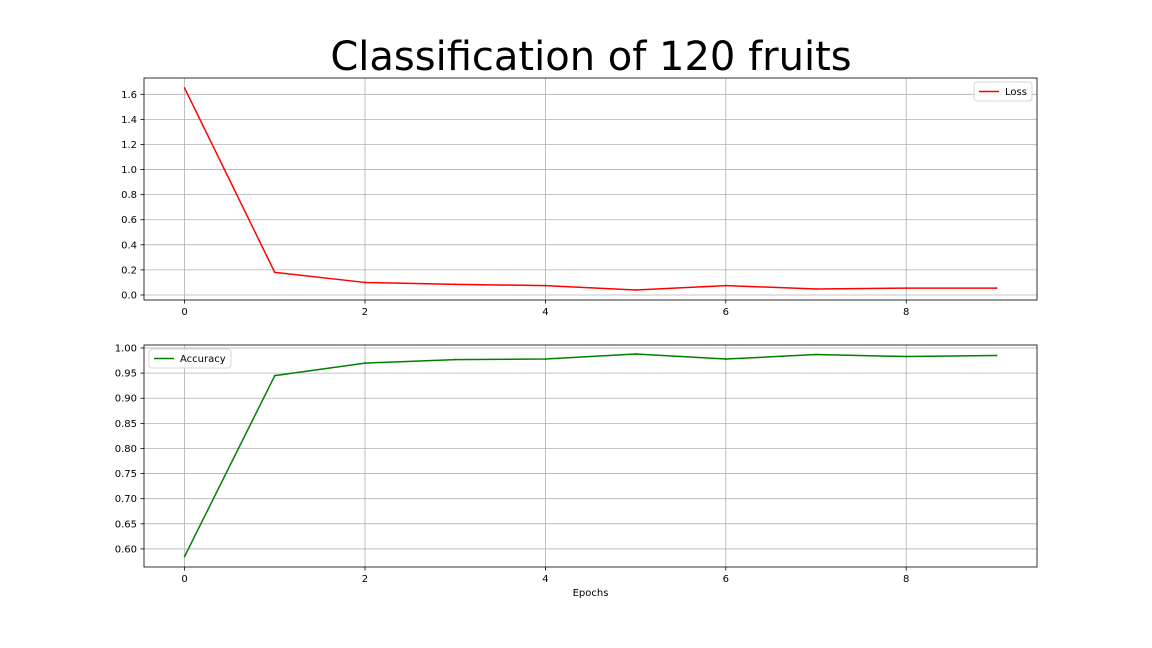 The width and height of the screenshot is (1152, 648). I want to click on loss-ytick-label: 0.2, so click(129, 270).